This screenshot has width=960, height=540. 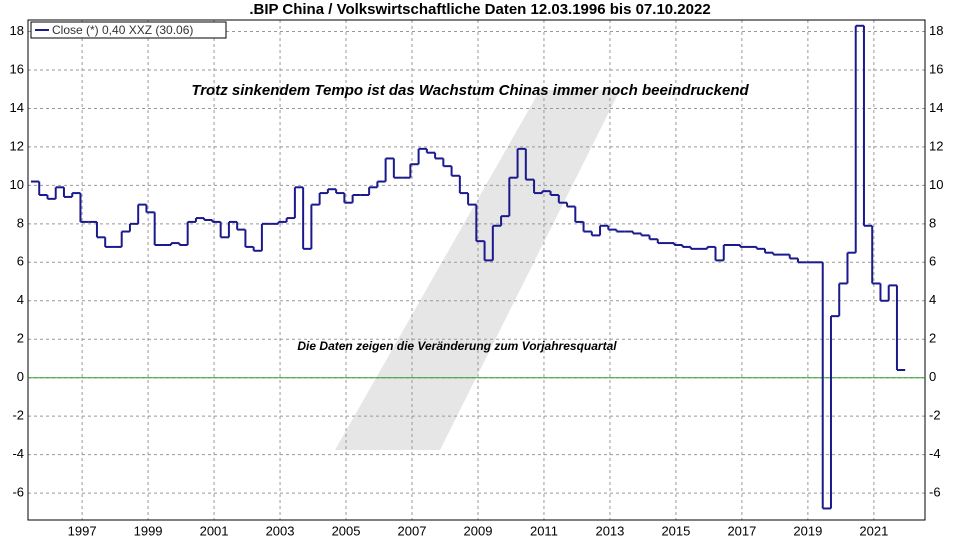 I want to click on y-tick-label-right: 2, so click(x=932, y=338).